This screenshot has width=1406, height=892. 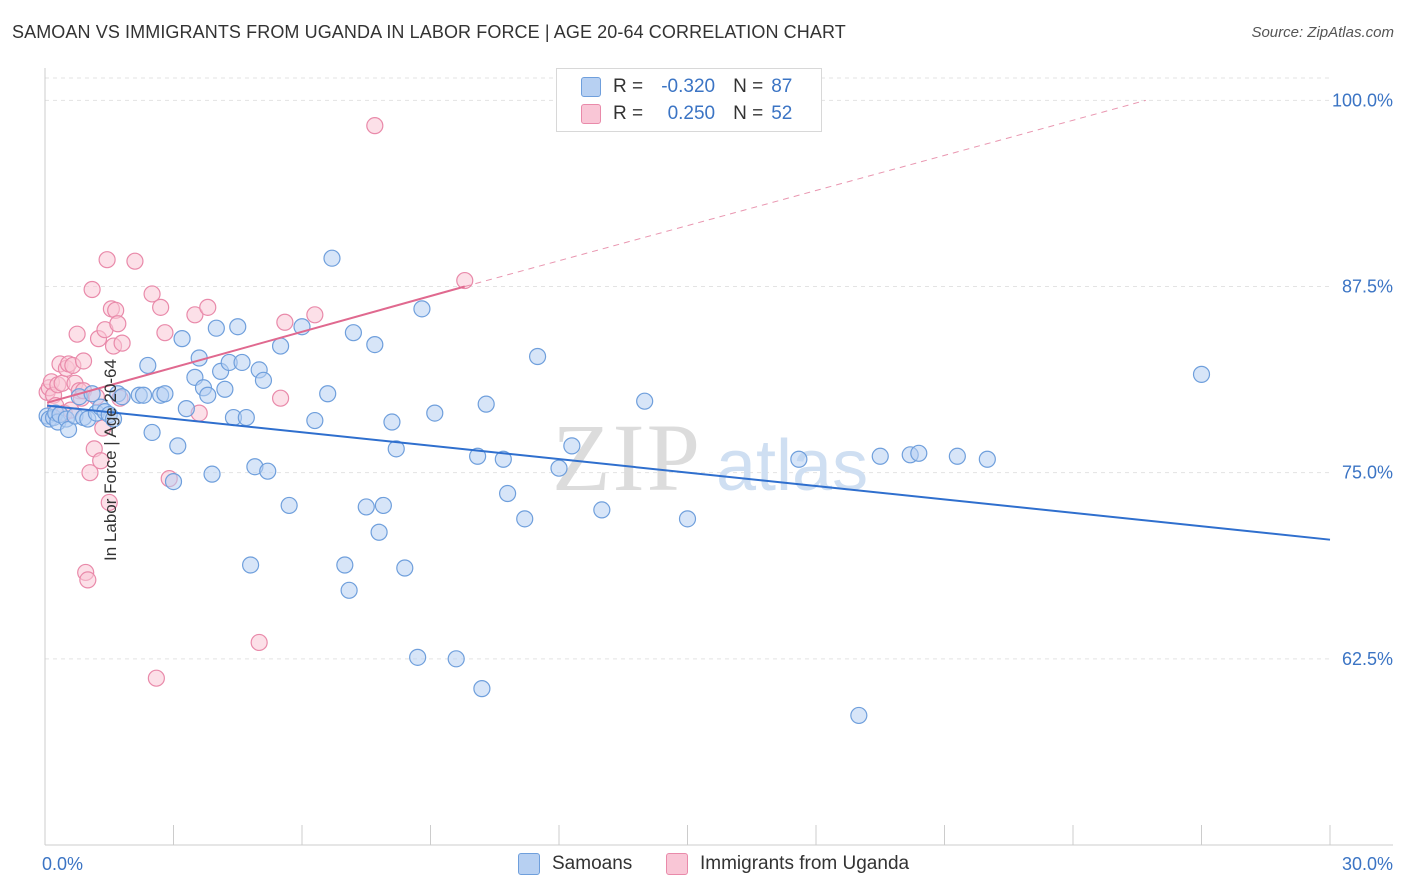 I want to click on r-value: -0.320, so click(x=688, y=86).